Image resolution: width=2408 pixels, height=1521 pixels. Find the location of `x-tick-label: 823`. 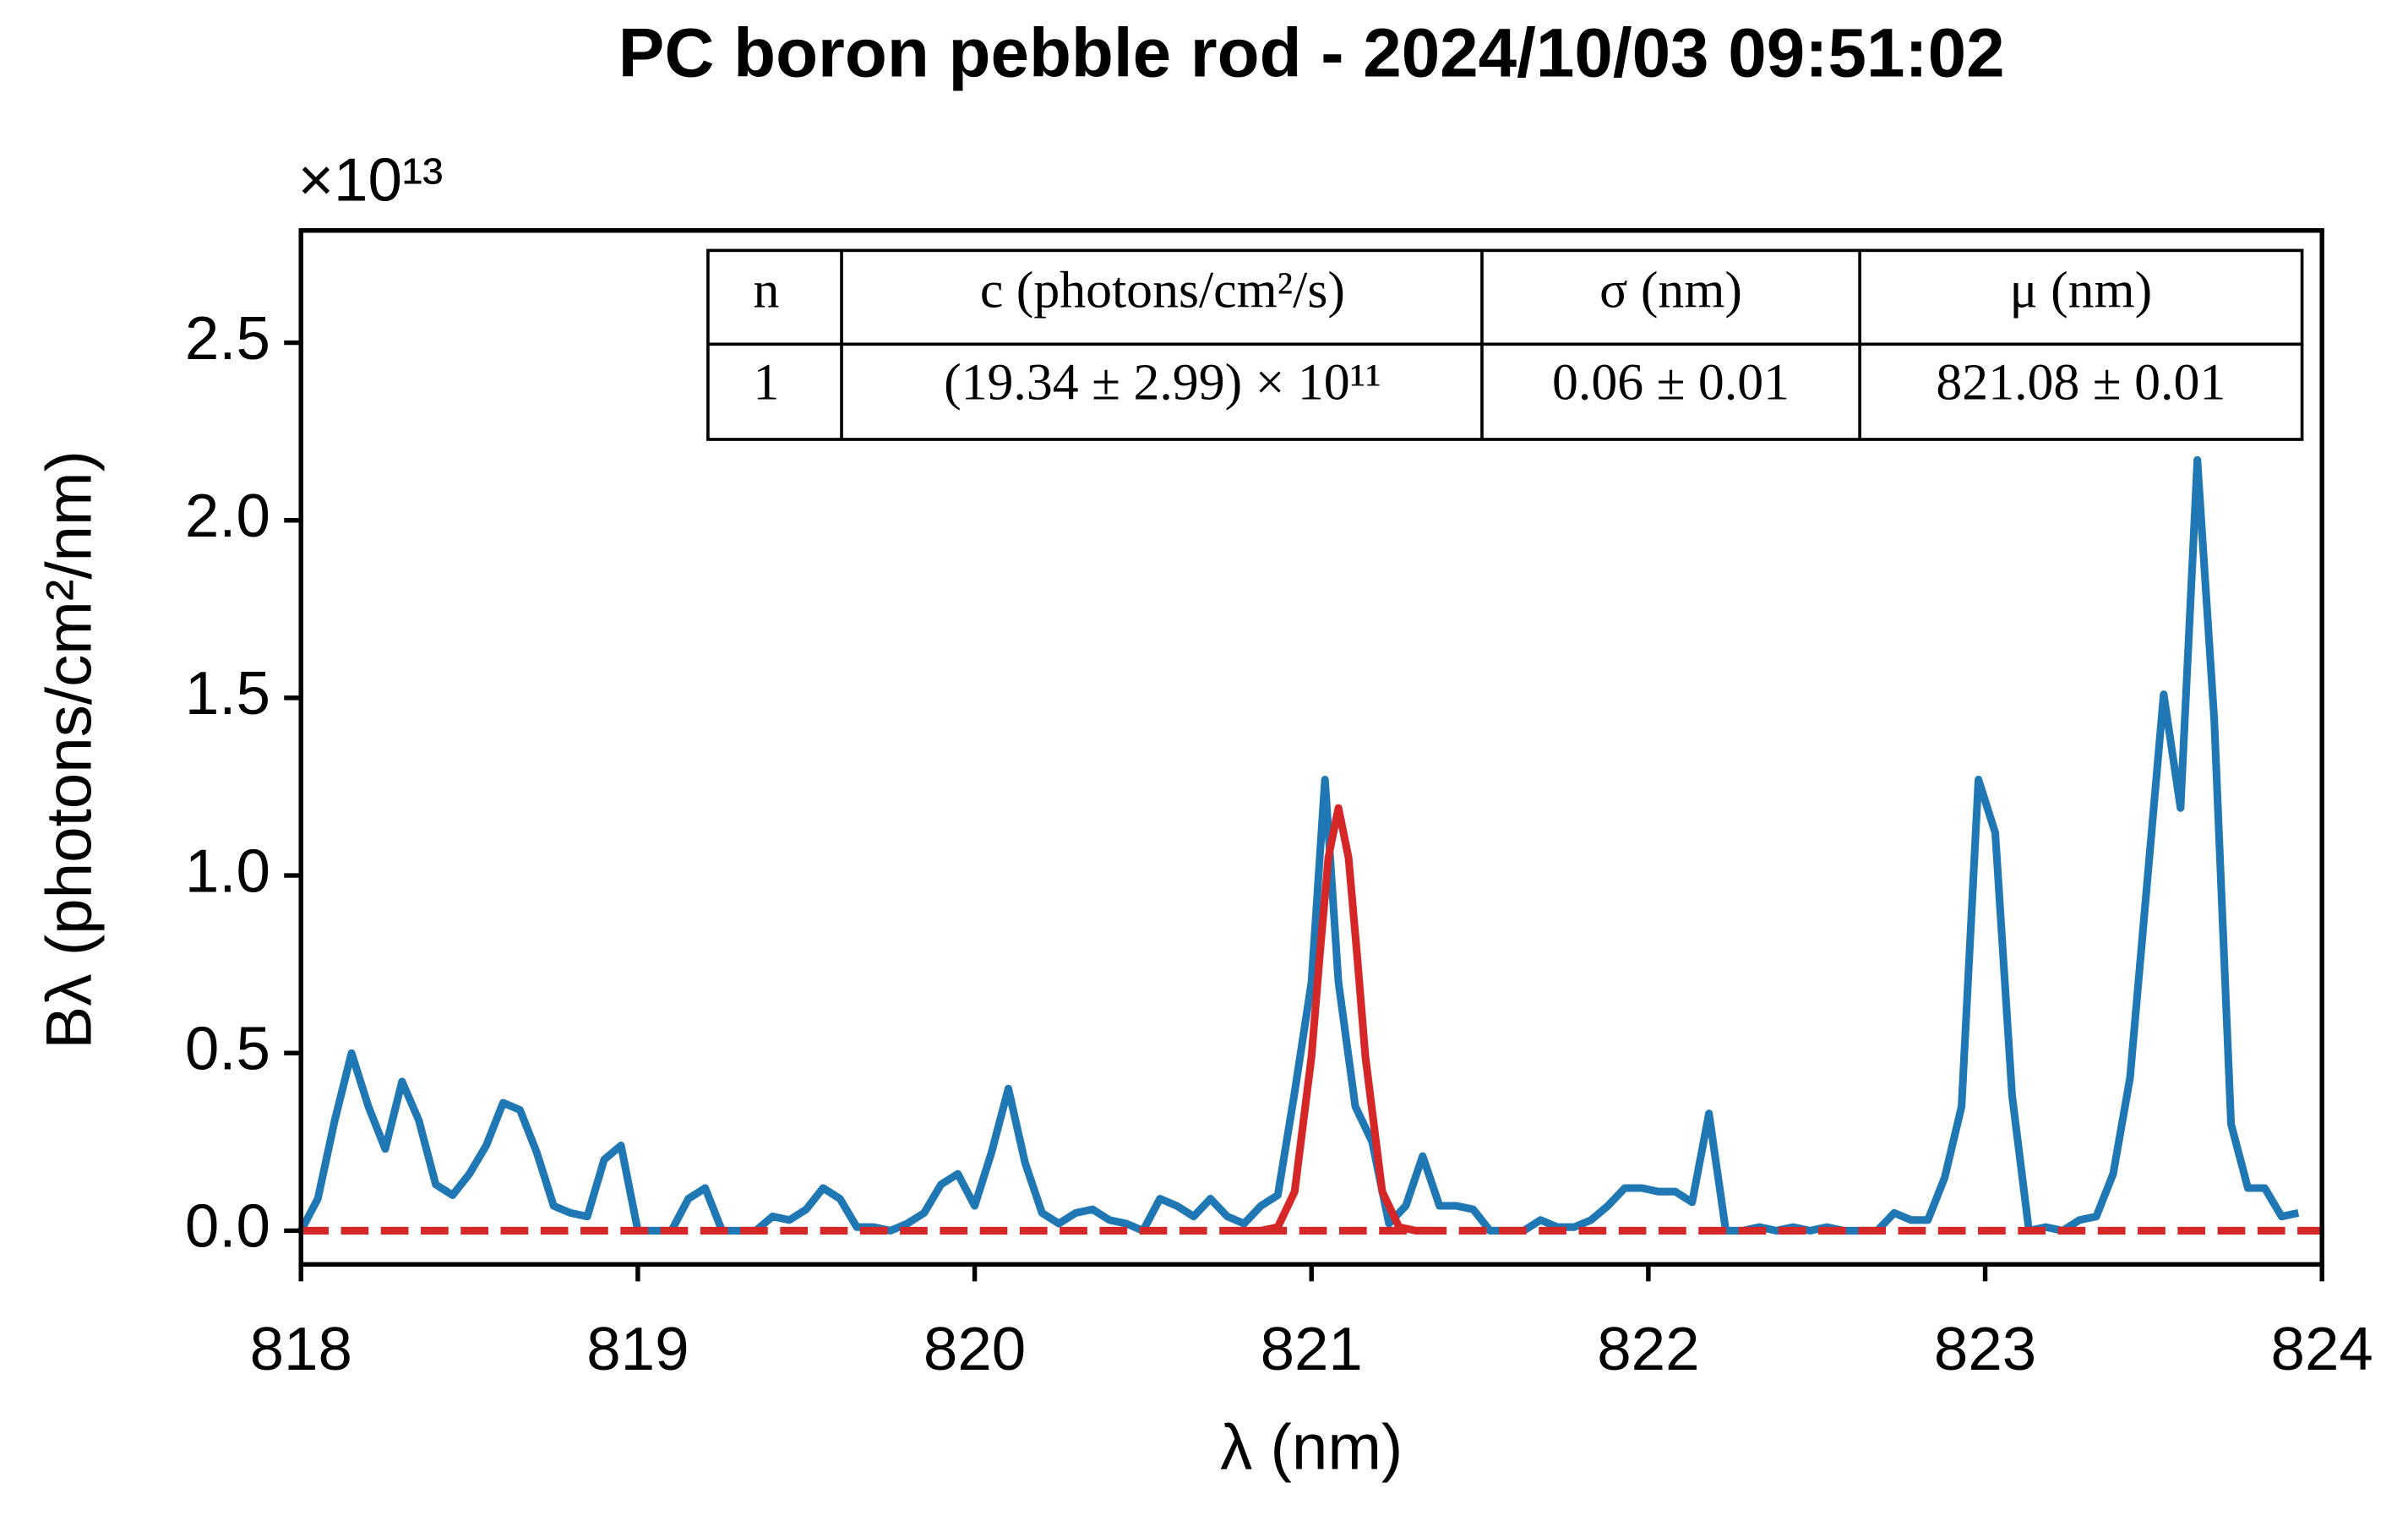

x-tick-label: 823 is located at coordinates (1985, 1349).